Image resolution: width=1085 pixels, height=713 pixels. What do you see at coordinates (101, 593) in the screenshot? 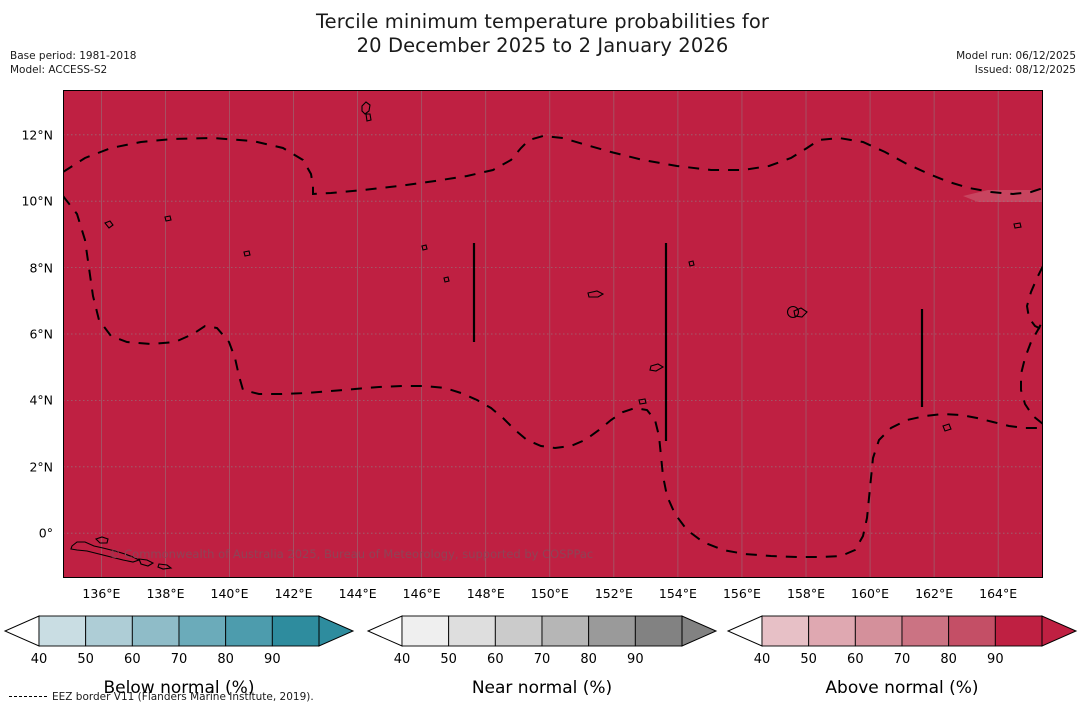
I see `longitude-tick-label: 136°E` at bounding box center [101, 593].